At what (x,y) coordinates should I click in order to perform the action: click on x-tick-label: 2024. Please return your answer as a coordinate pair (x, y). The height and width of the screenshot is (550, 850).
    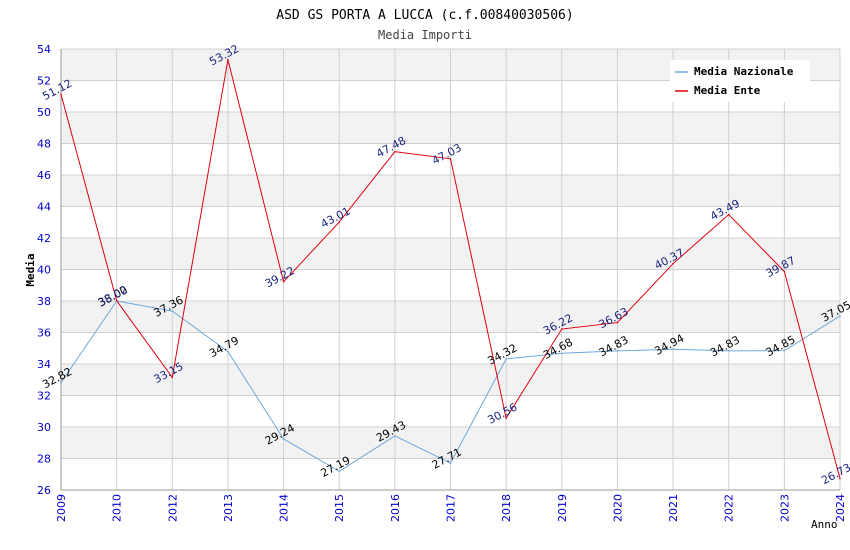
    Looking at the image, I should click on (840, 508).